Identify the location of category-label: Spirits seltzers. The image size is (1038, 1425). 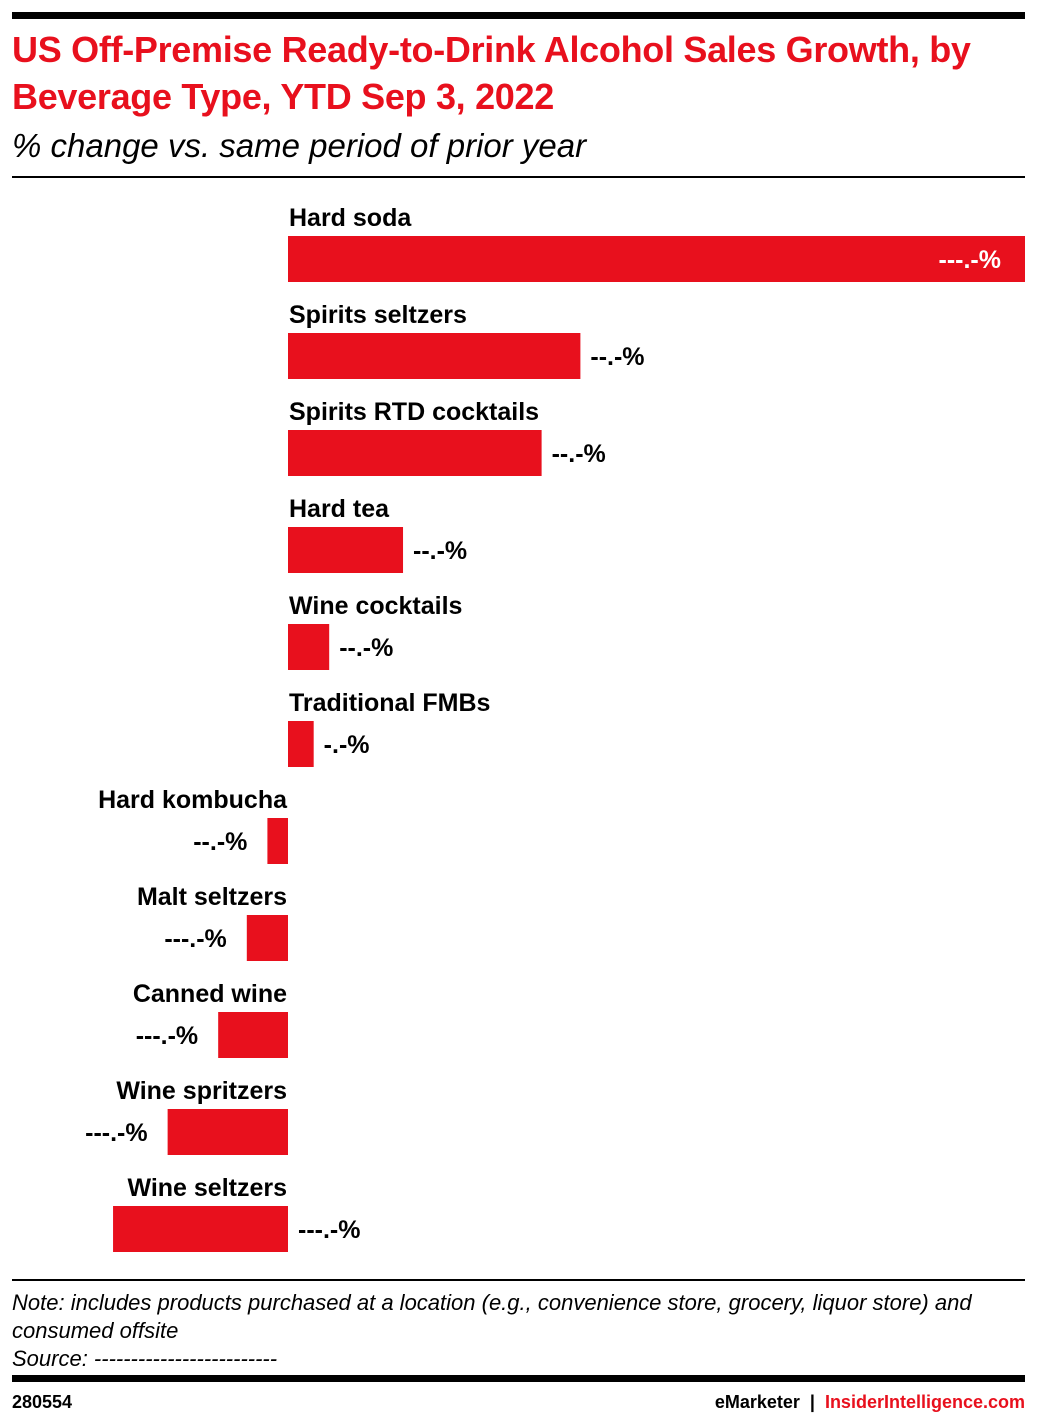
(378, 315).